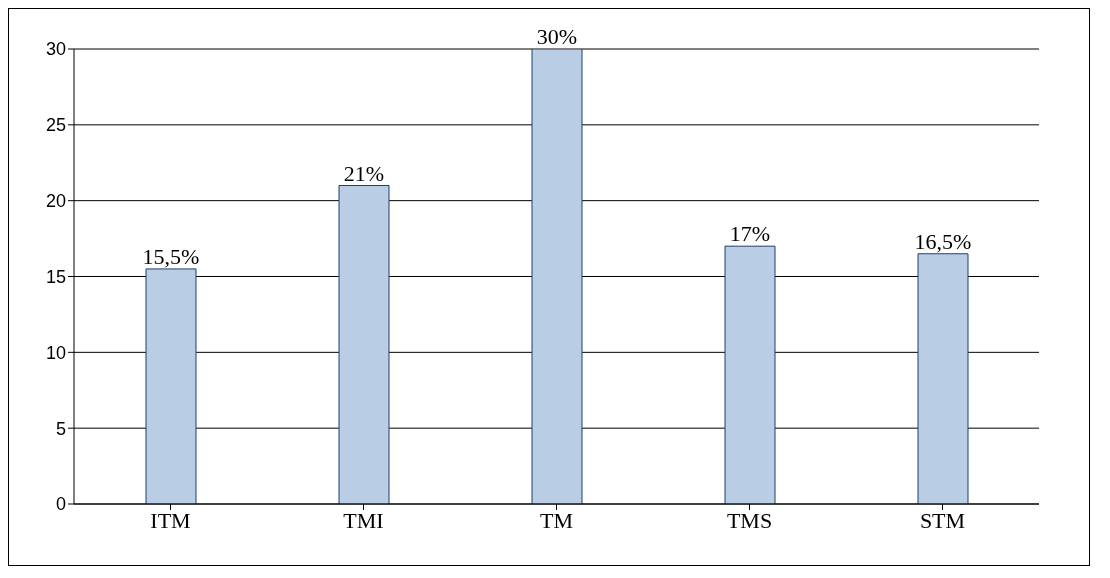 The height and width of the screenshot is (578, 1110). Describe the element at coordinates (55, 352) in the screenshot. I see `y-tick-label: 10` at that location.